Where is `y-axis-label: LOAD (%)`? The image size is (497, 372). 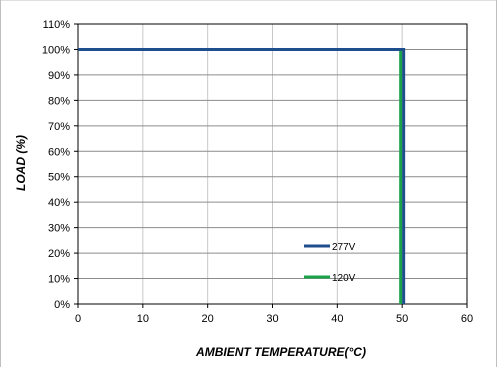 y-axis-label: LOAD (%) is located at coordinates (21, 163).